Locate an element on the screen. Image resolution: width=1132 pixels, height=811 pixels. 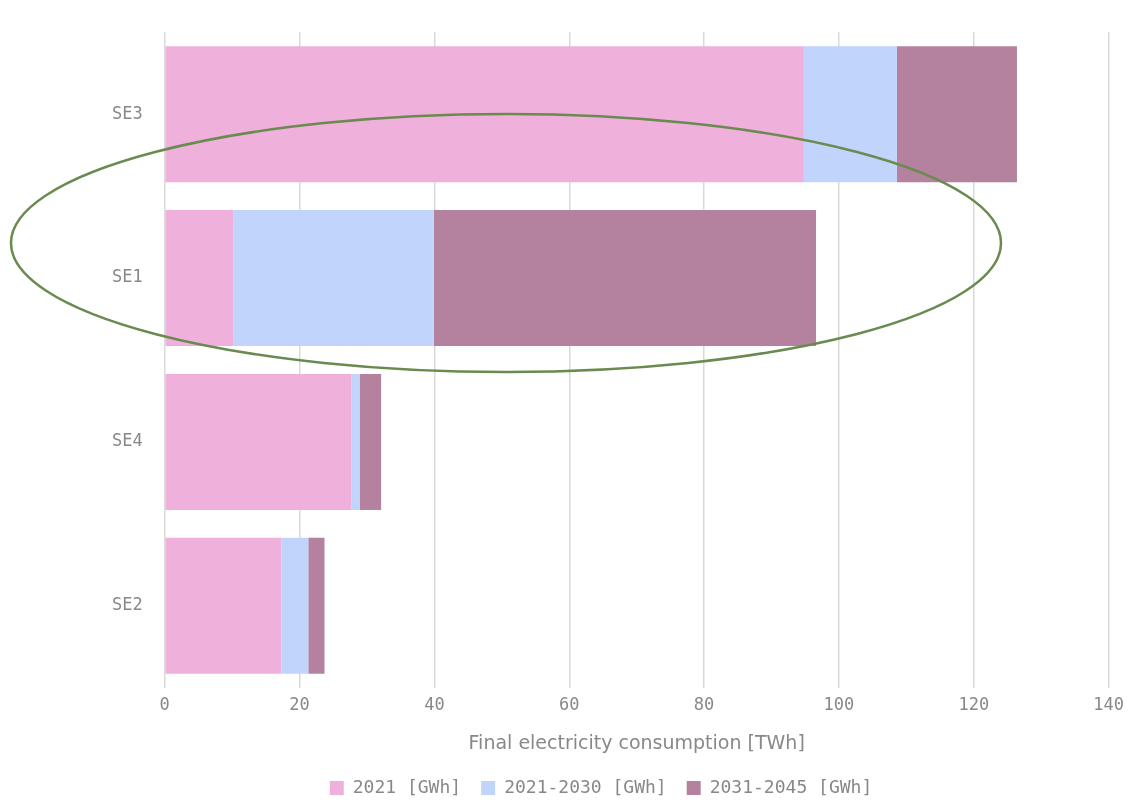
y-tick-label: SE2 is located at coordinates (127, 604).